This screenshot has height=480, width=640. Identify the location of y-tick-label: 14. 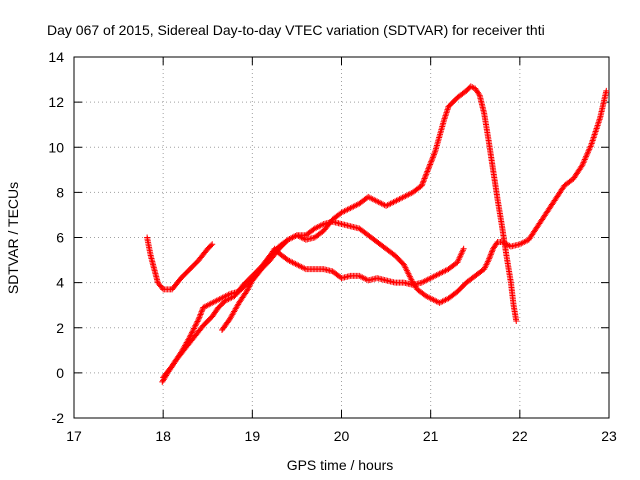
(56, 57).